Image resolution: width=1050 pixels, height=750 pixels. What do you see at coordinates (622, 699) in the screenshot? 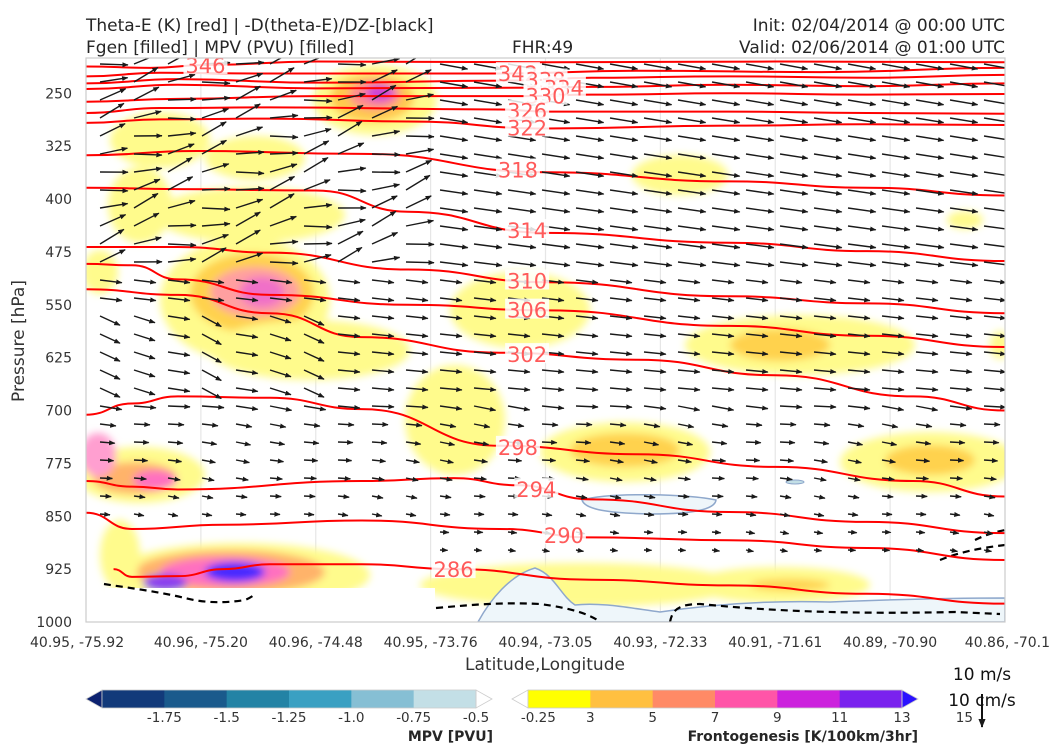
I see `colorbar-segment` at bounding box center [622, 699].